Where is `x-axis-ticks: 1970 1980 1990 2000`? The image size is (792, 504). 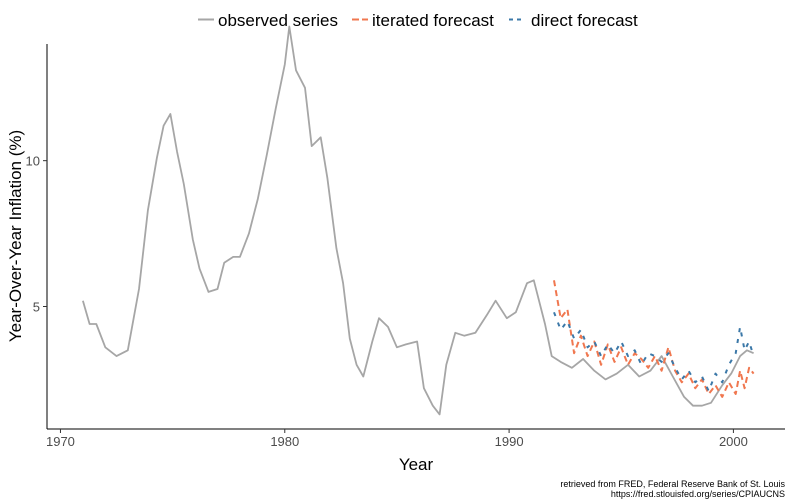 x-axis-ticks: 1970 1980 1990 2000 is located at coordinates (397, 439).